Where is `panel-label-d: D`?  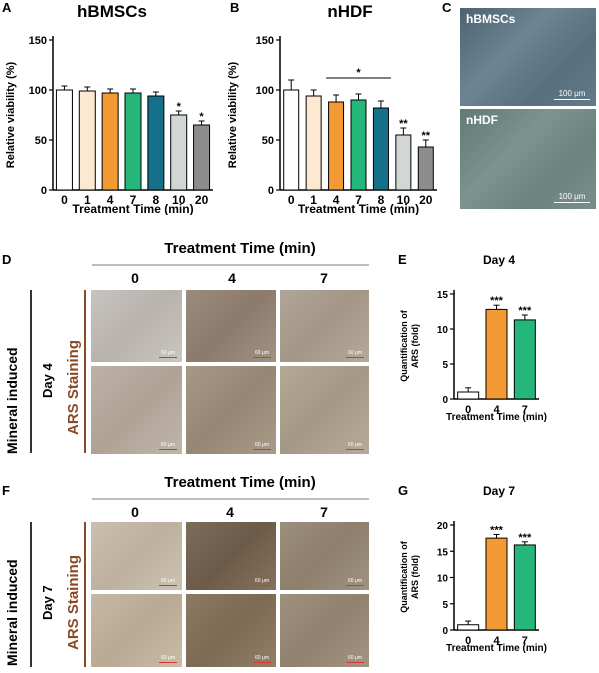 panel-label-d: D is located at coordinates (7, 259).